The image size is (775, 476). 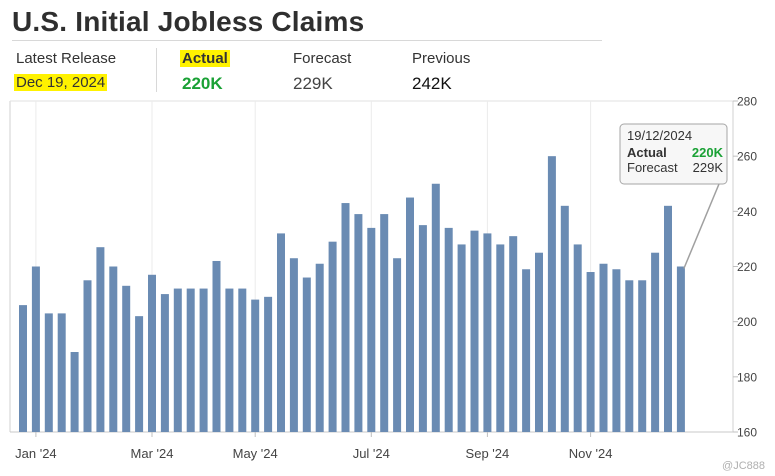 What do you see at coordinates (66, 58) in the screenshot?
I see `latest-release-label: Latest Release` at bounding box center [66, 58].